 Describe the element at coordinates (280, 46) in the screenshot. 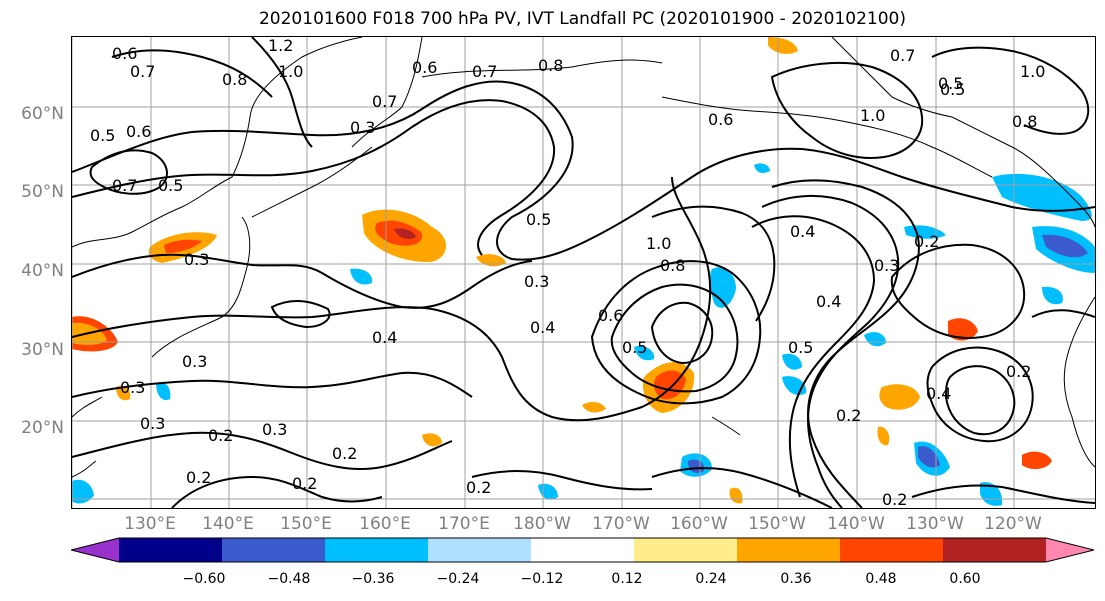

I see `contour-label: 1.2` at that location.